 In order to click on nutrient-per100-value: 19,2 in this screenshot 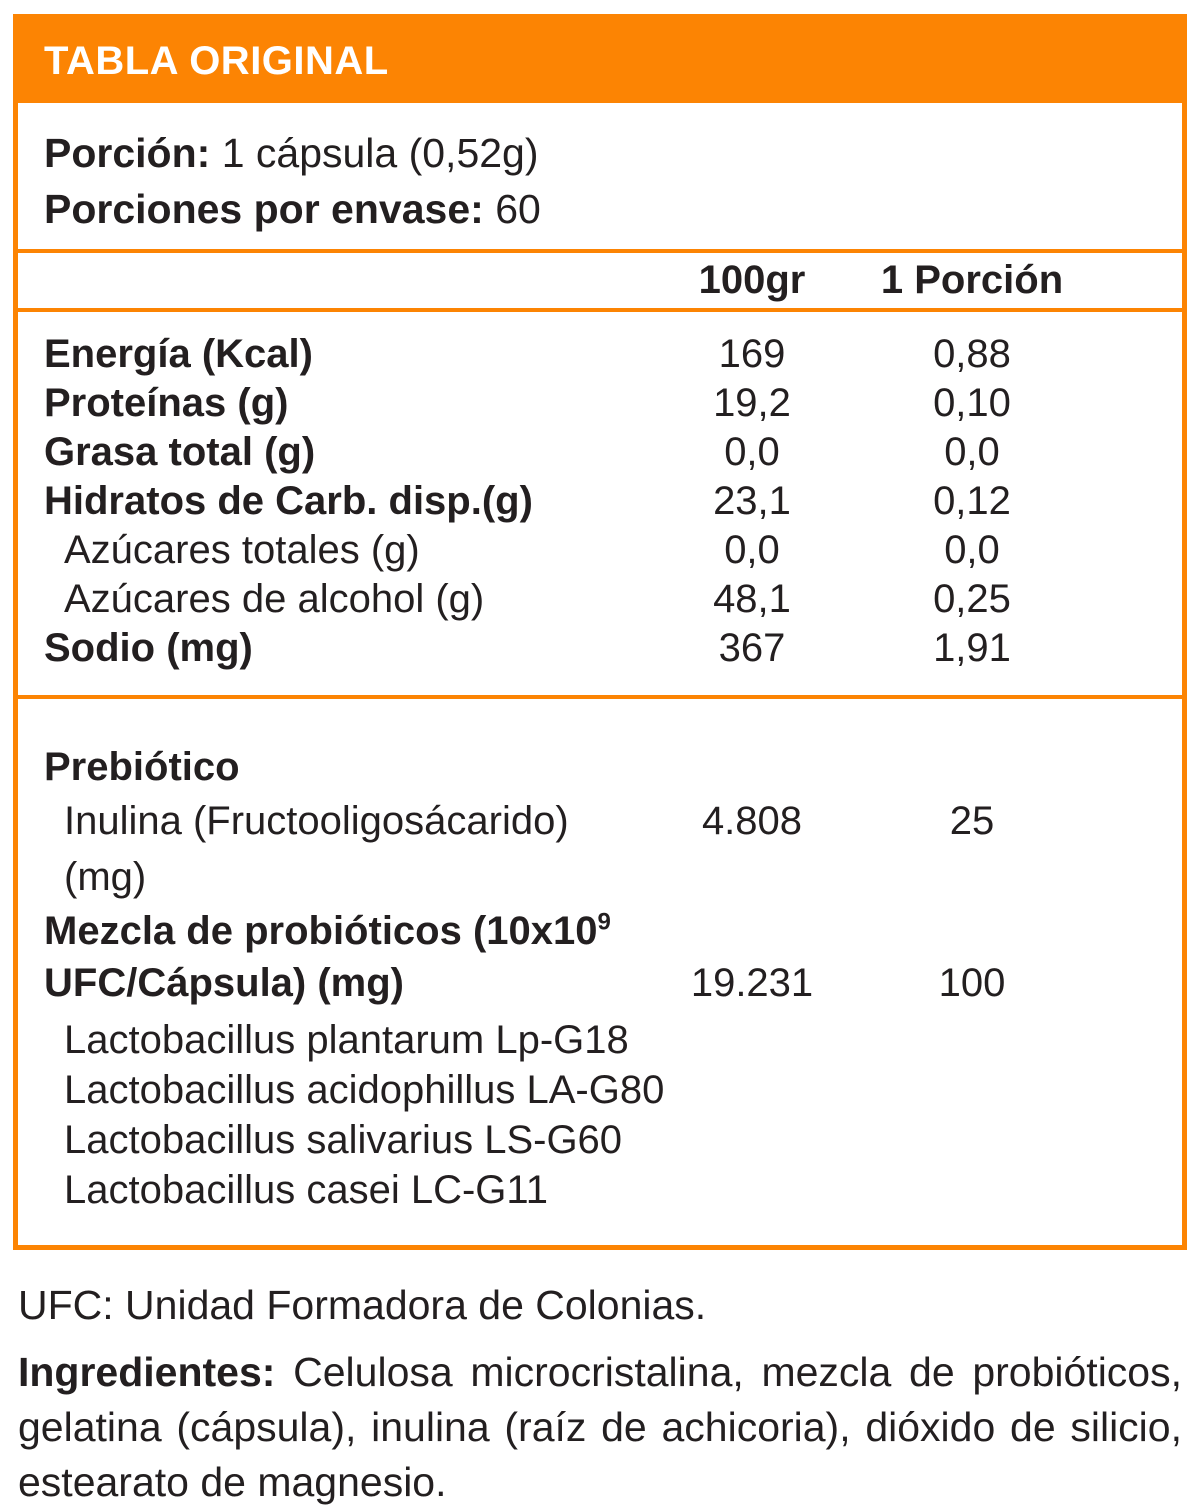, I will do `click(752, 403)`.